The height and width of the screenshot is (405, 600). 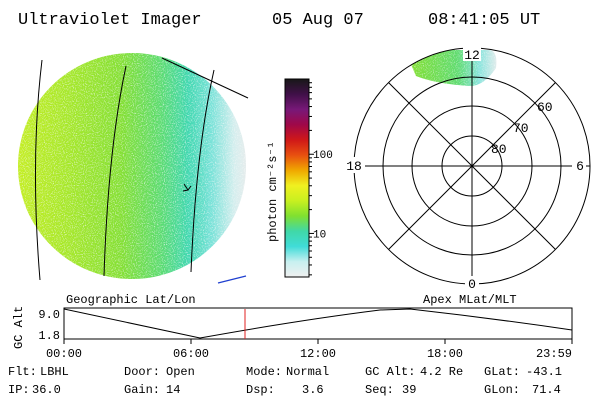 What do you see at coordinates (19, 327) in the screenshot?
I see `orbit-axis-label: GC Alt` at bounding box center [19, 327].